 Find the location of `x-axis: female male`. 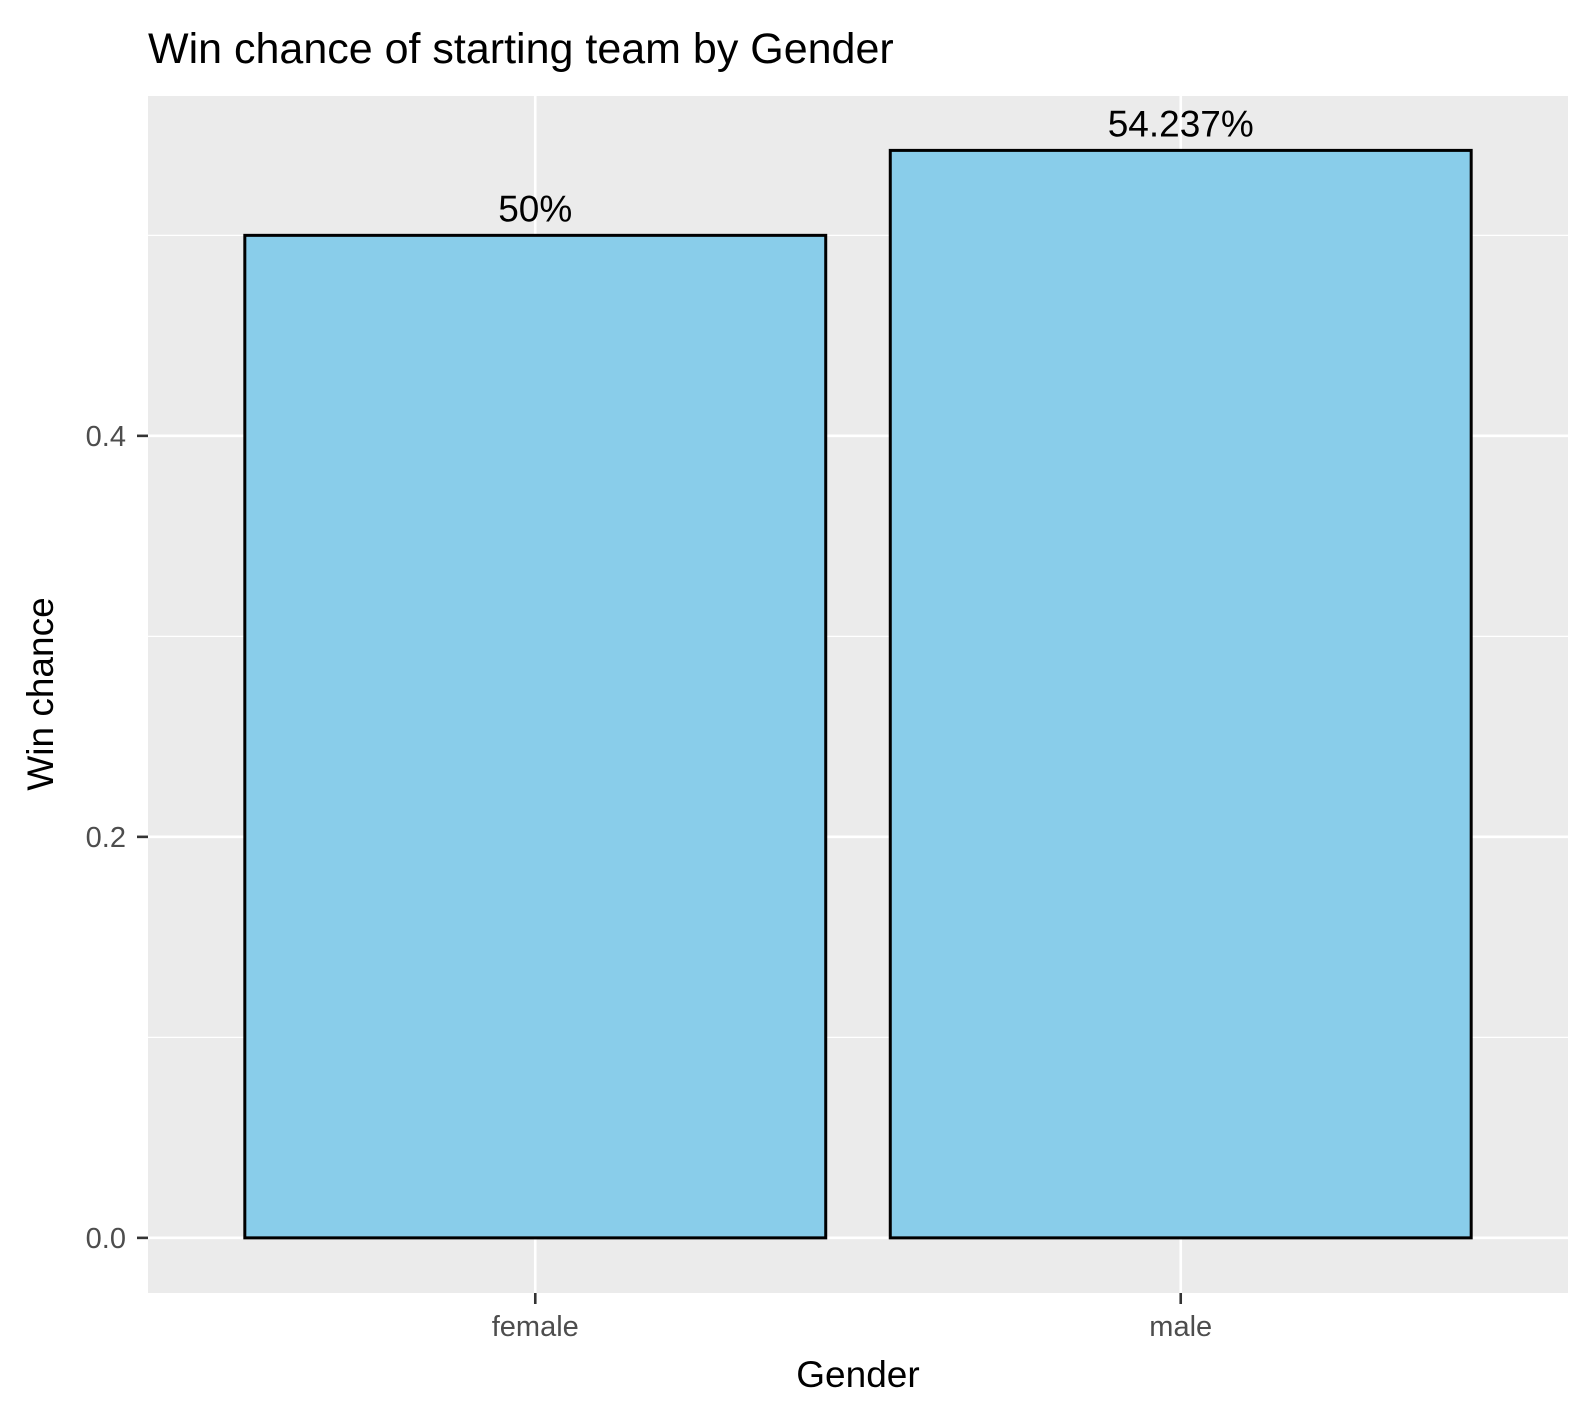

x-axis: female male is located at coordinates (852, 1318).